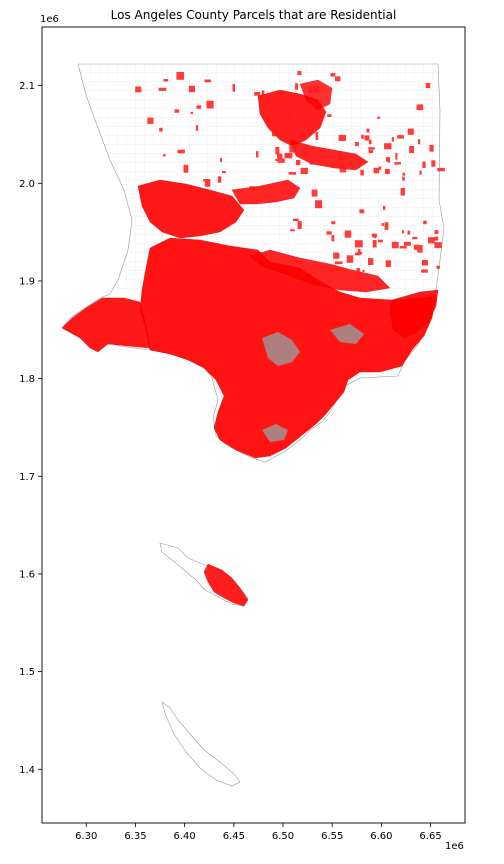 This screenshot has height=864, width=504. Describe the element at coordinates (275, 433) in the screenshot. I see `port-area` at that location.